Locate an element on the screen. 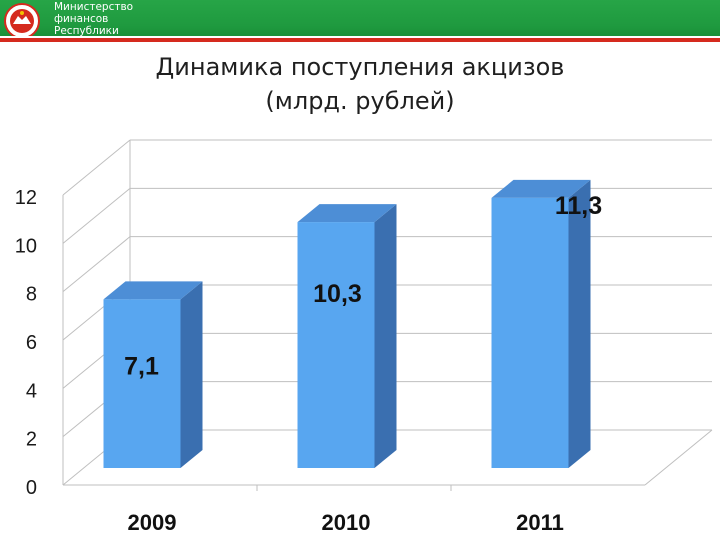 The height and width of the screenshot is (540, 720). x-tick-label-2010: 2010 is located at coordinates (346, 522).